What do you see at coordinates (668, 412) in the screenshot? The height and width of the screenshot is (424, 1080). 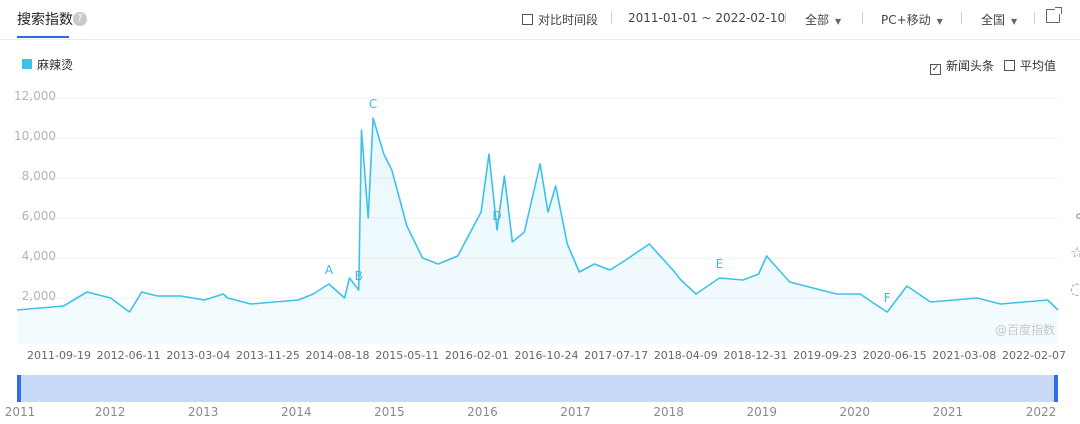 I see `brush-year-label: 2018` at bounding box center [668, 412].